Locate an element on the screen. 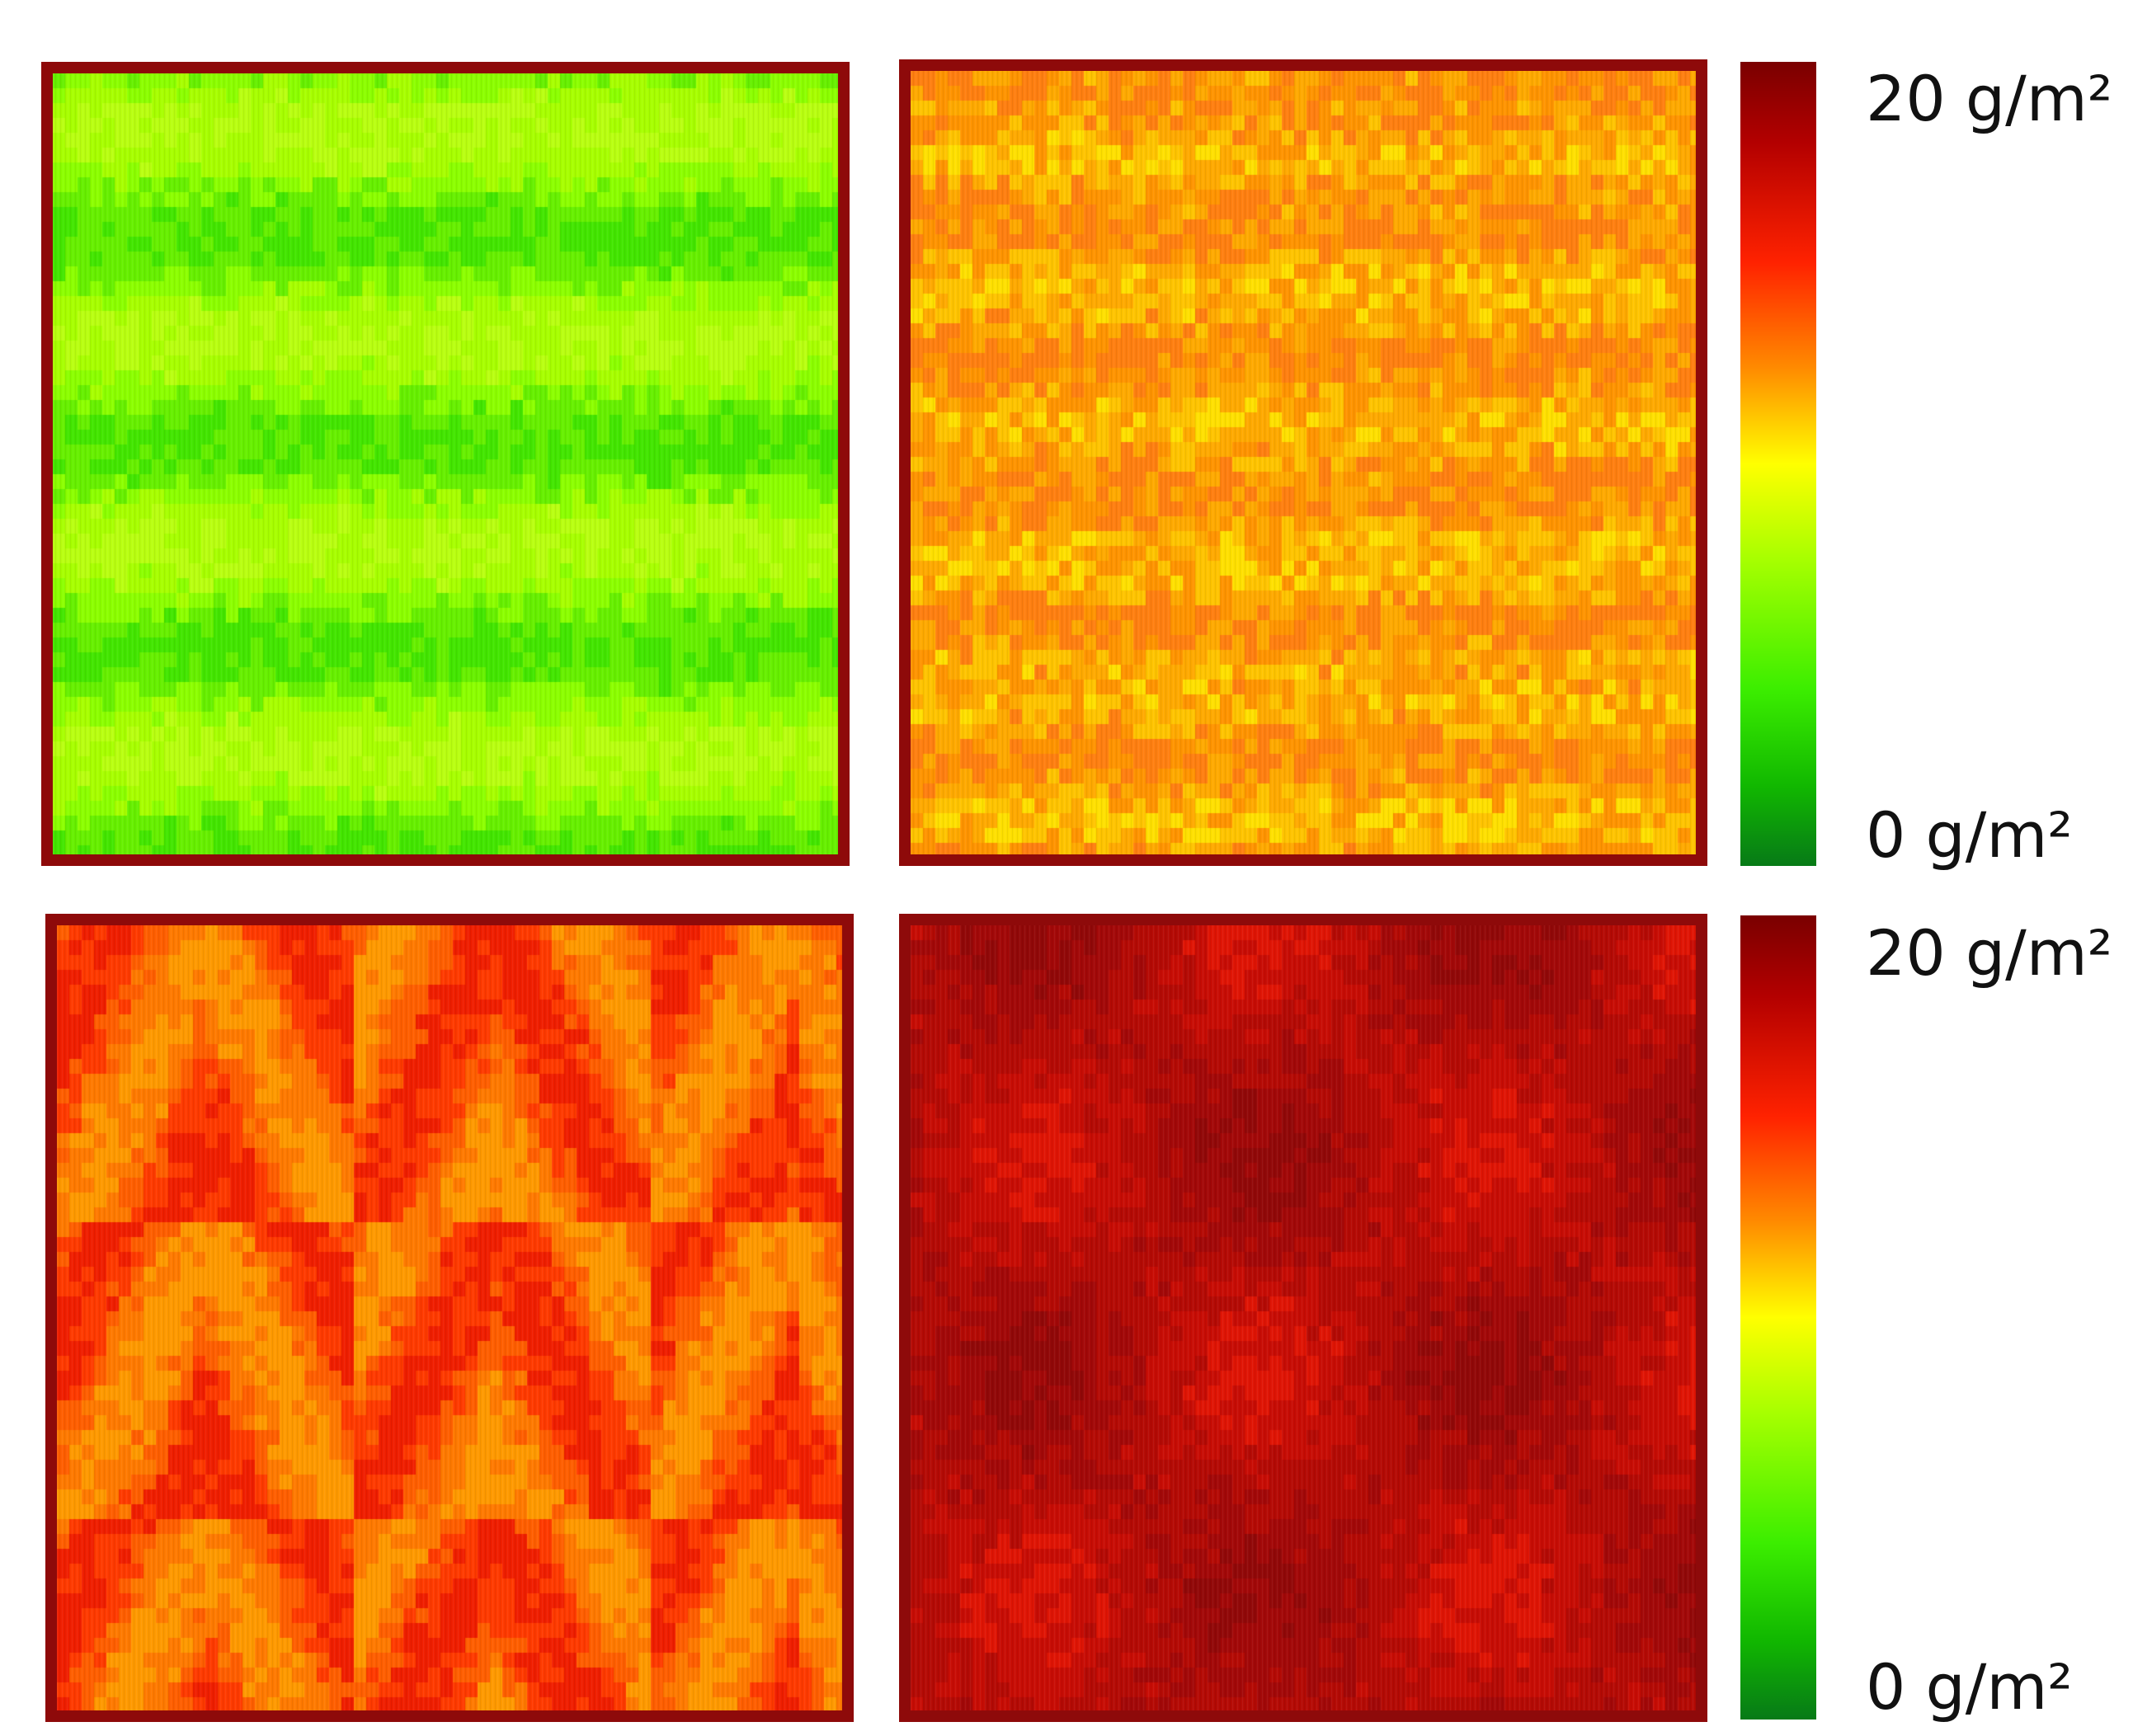 This screenshot has height=1736, width=2133. colorbar-top is located at coordinates (1778, 464).